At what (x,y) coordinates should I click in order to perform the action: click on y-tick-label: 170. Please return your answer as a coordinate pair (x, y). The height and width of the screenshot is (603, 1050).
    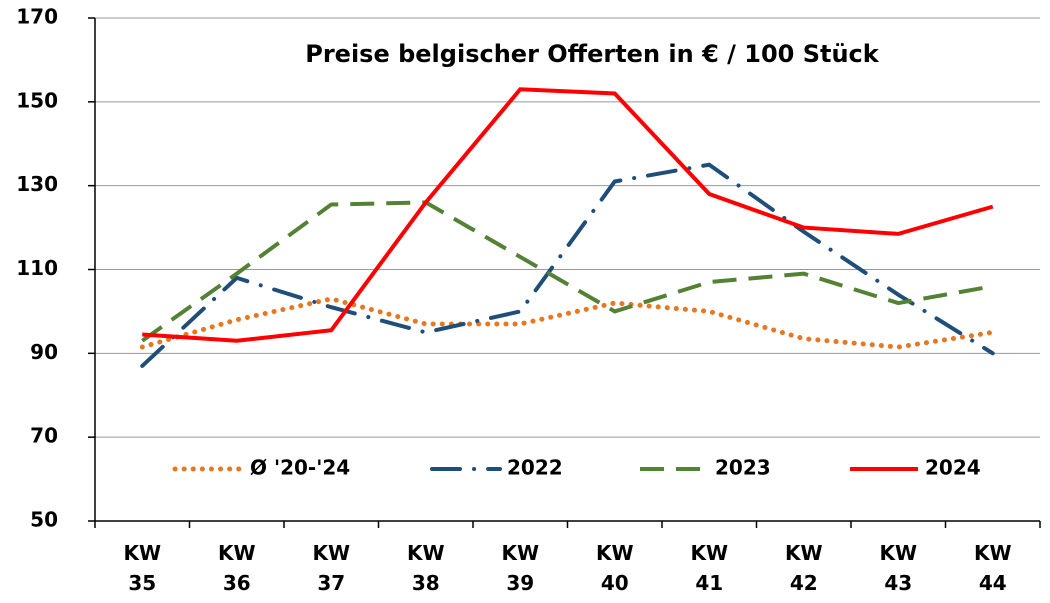
    Looking at the image, I should click on (37, 17).